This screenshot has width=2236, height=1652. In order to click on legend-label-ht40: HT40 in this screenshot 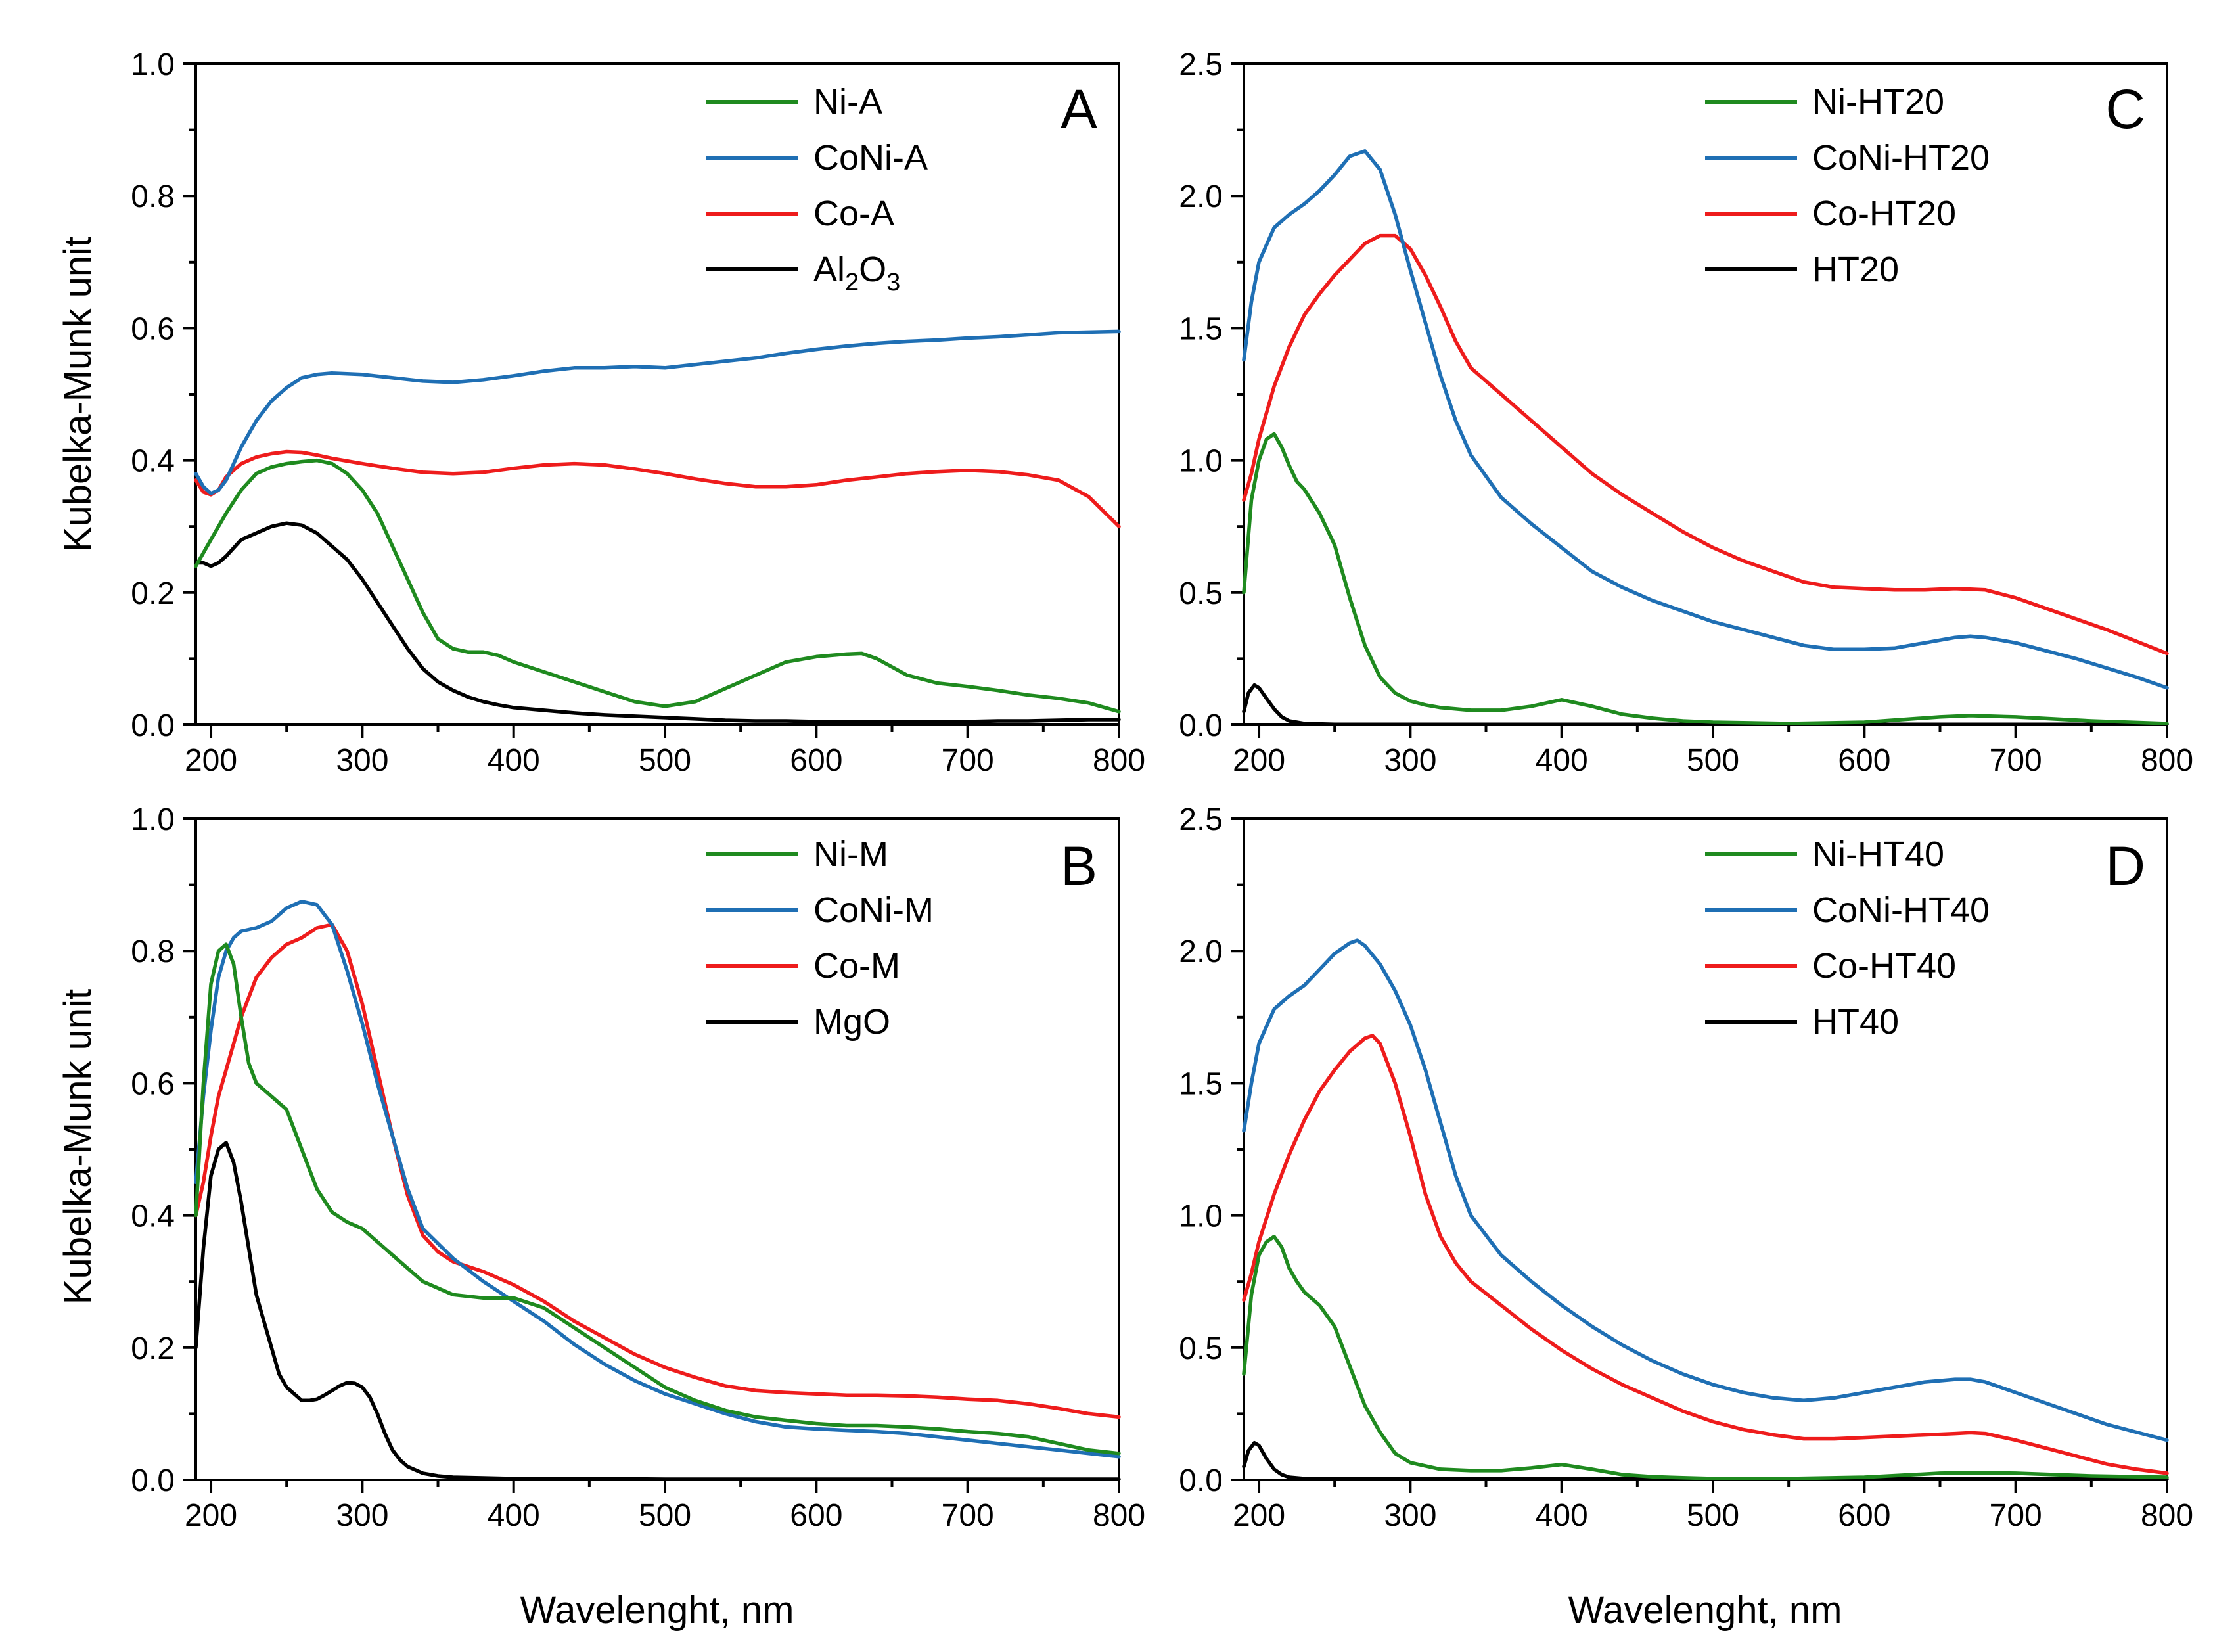, I will do `click(1855, 1022)`.